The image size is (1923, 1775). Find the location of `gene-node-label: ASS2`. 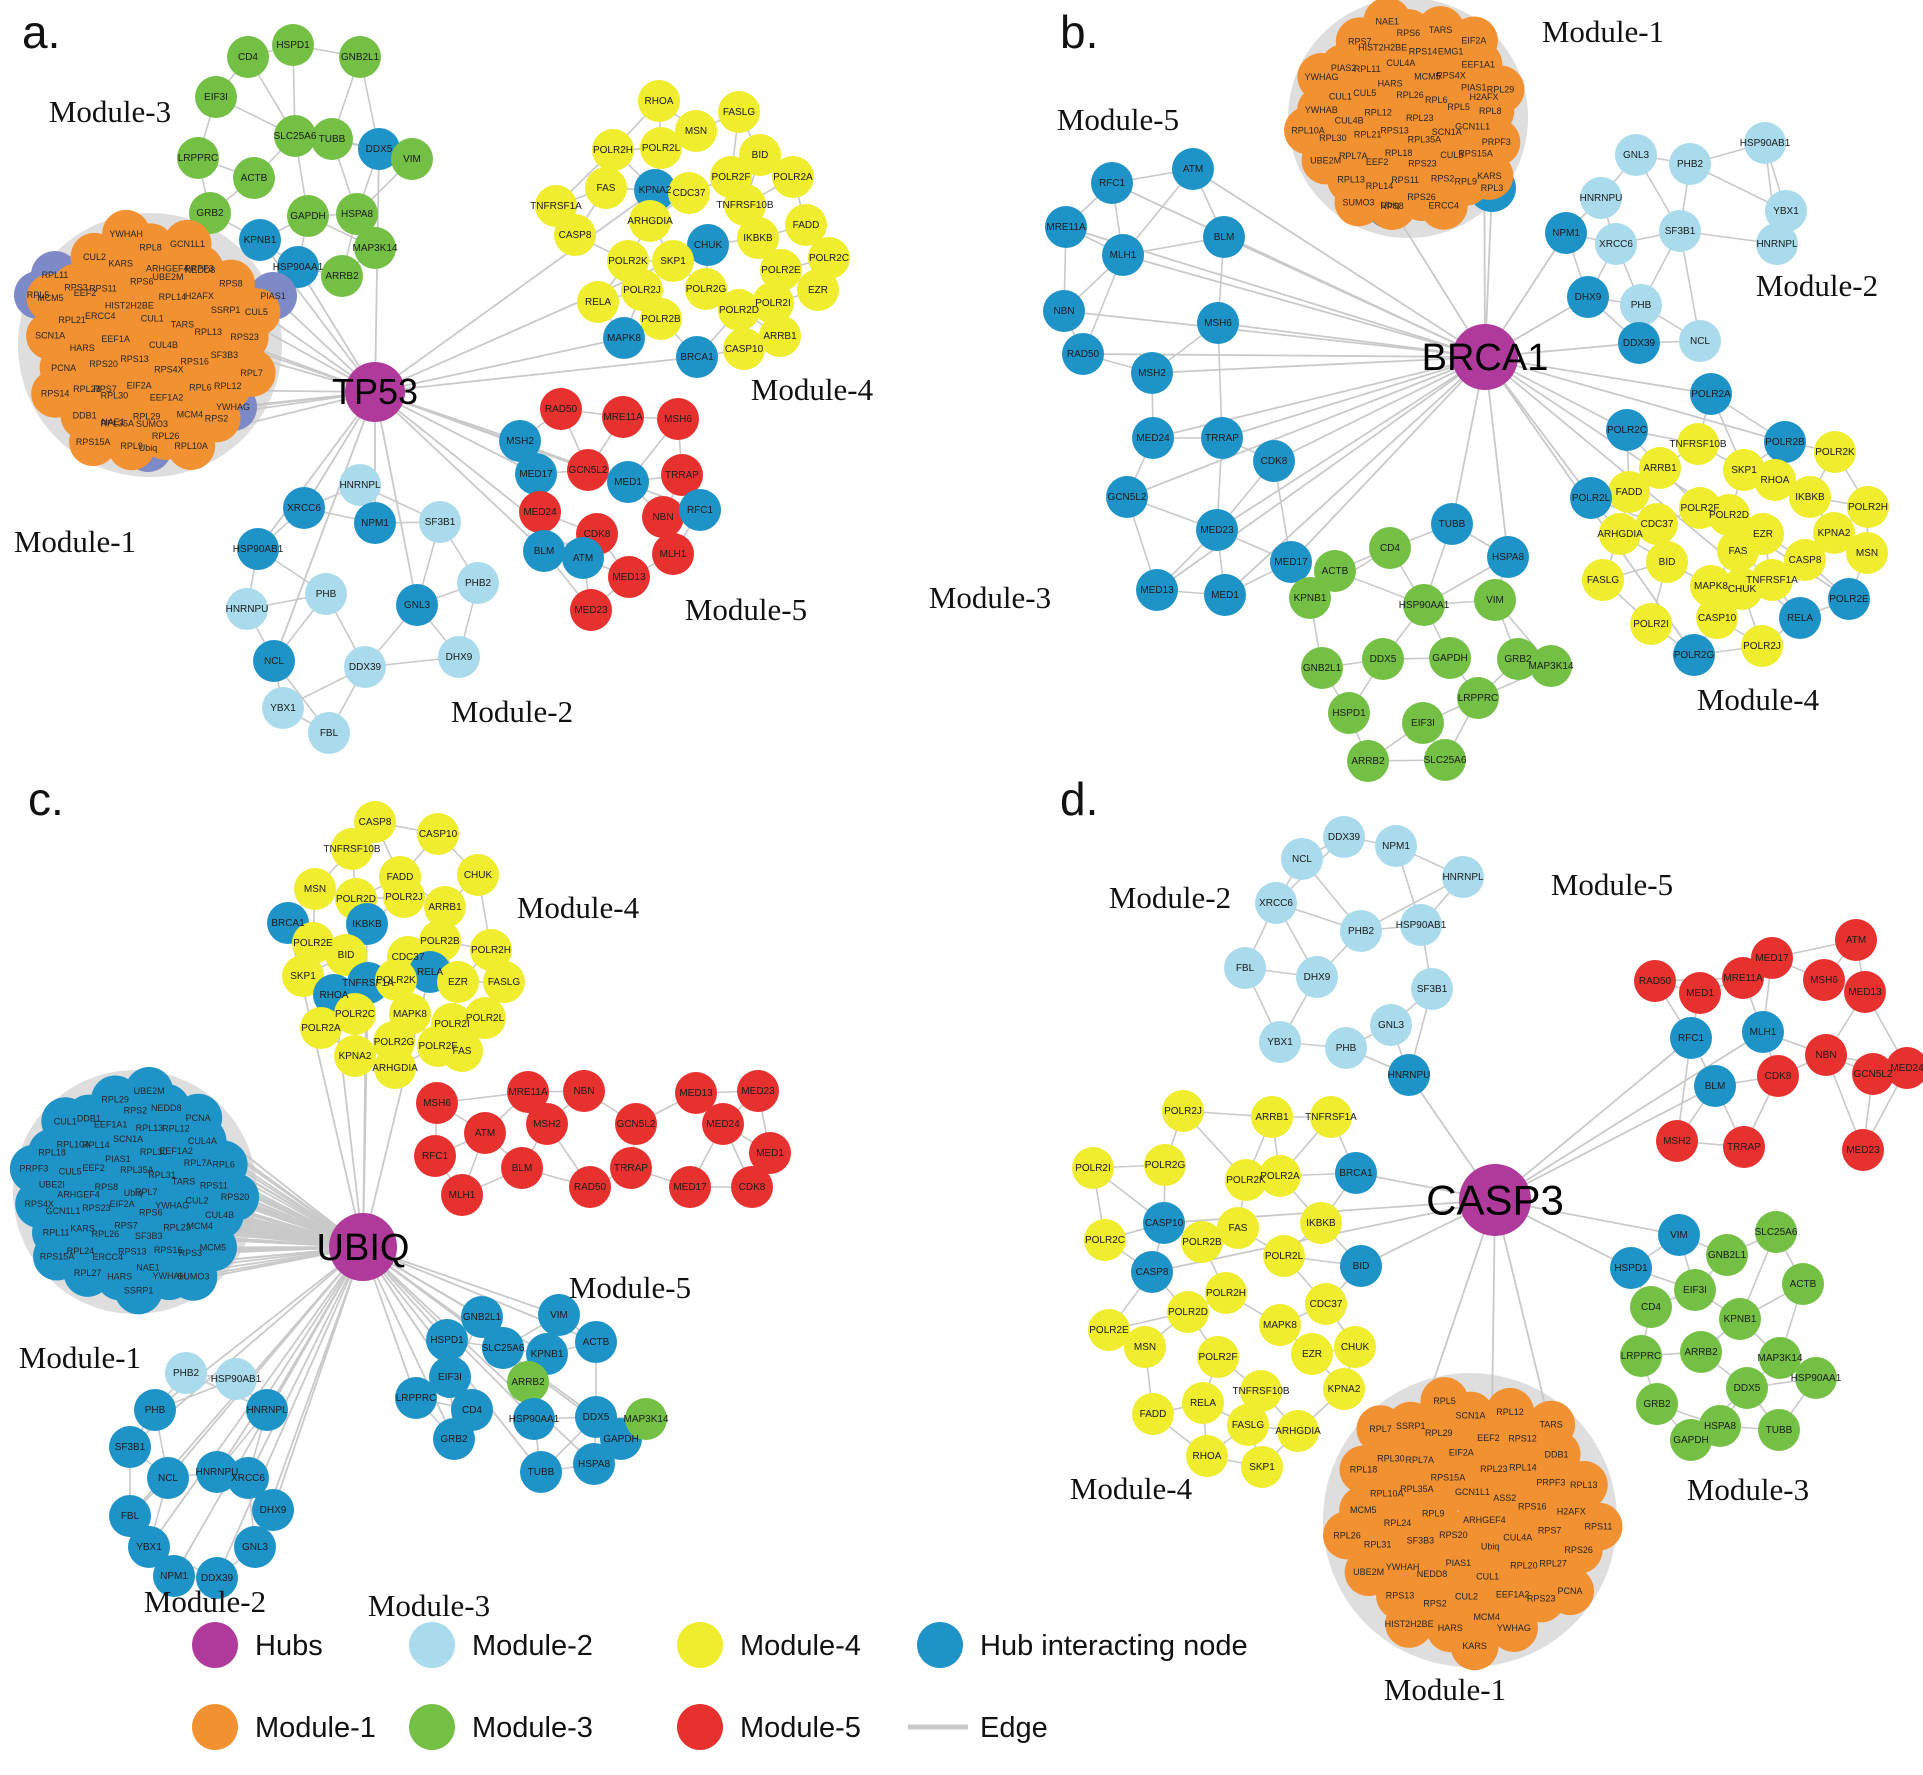

gene-node-label: ASS2 is located at coordinates (1504, 1498).